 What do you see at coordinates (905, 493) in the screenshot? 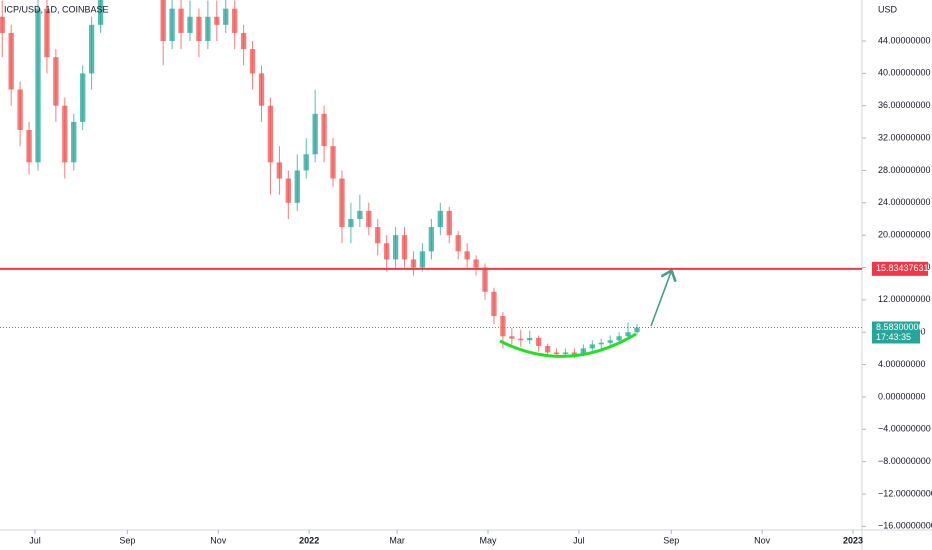
I see `y-tick-label: −12.00000000` at bounding box center [905, 493].